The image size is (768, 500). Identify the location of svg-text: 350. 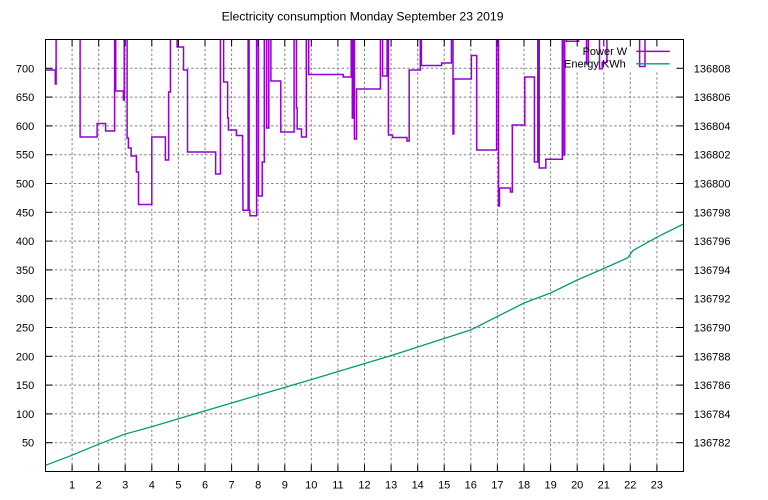
(25, 271).